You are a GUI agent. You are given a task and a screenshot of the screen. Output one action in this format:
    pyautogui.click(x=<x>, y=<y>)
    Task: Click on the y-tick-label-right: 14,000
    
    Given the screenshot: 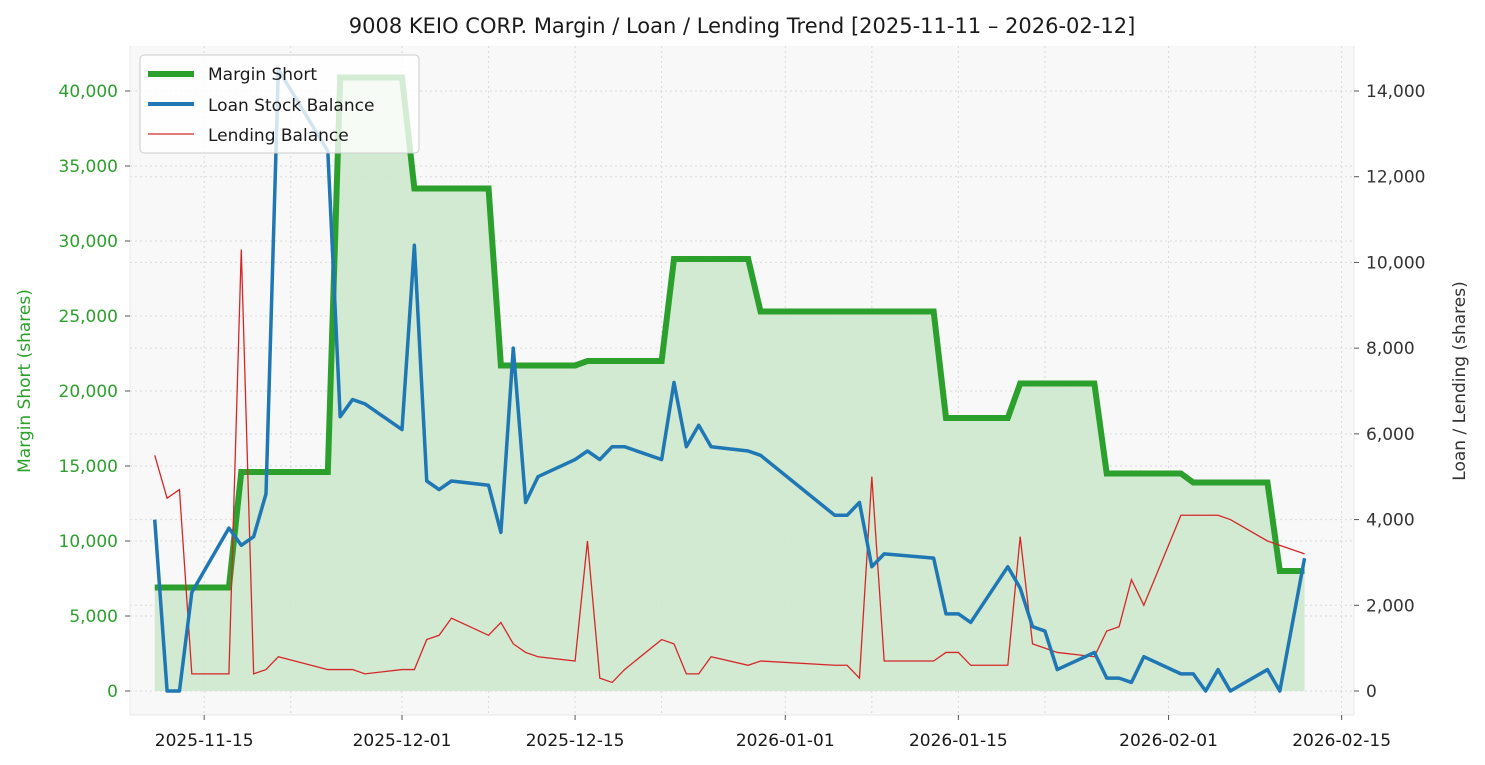 What is the action you would take?
    pyautogui.click(x=1395, y=92)
    